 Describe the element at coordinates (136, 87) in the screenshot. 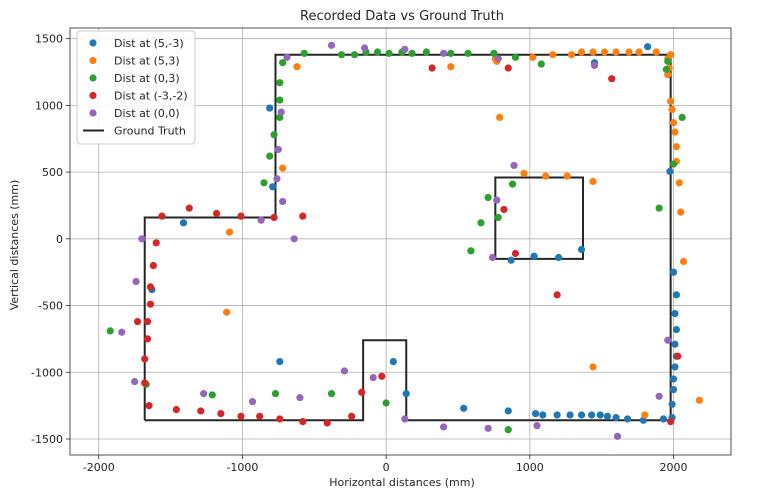

I see `legend-box` at that location.